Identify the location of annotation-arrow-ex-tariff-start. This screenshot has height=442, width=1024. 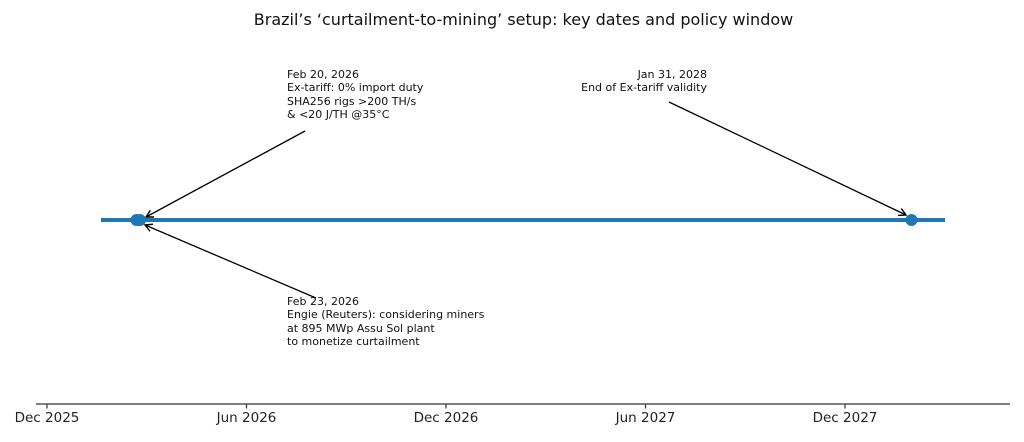
(225, 174).